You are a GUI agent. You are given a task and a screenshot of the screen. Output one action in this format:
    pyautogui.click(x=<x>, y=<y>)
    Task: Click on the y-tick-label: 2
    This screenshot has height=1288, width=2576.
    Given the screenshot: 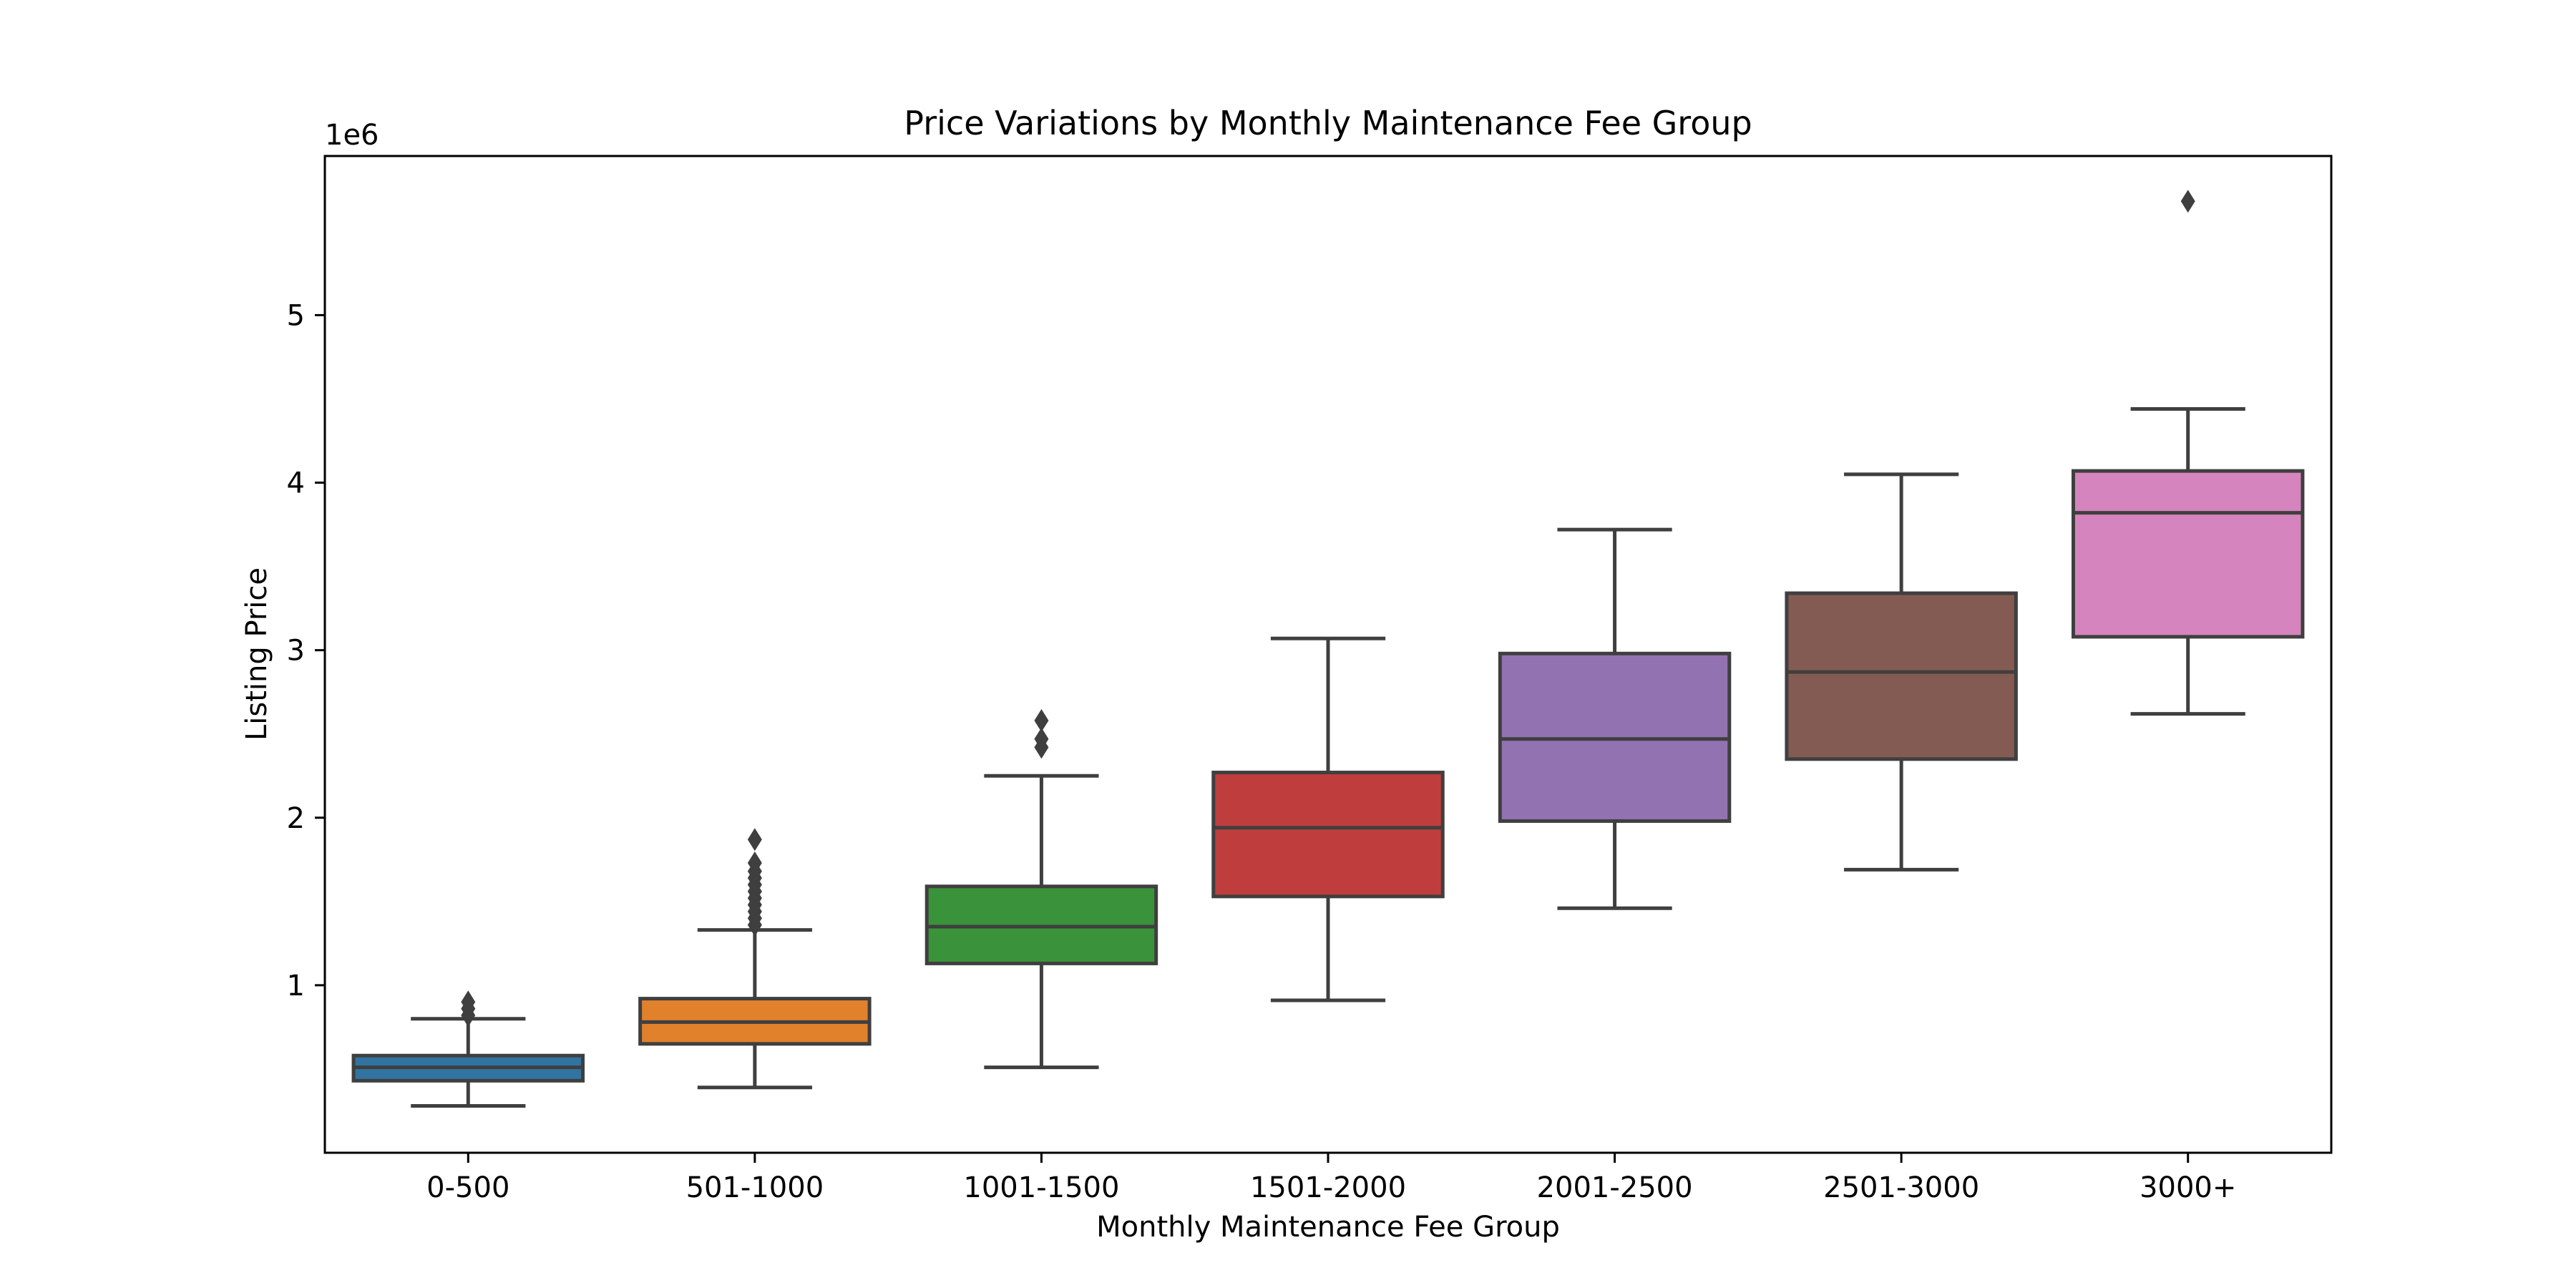 What is the action you would take?
    pyautogui.click(x=296, y=818)
    